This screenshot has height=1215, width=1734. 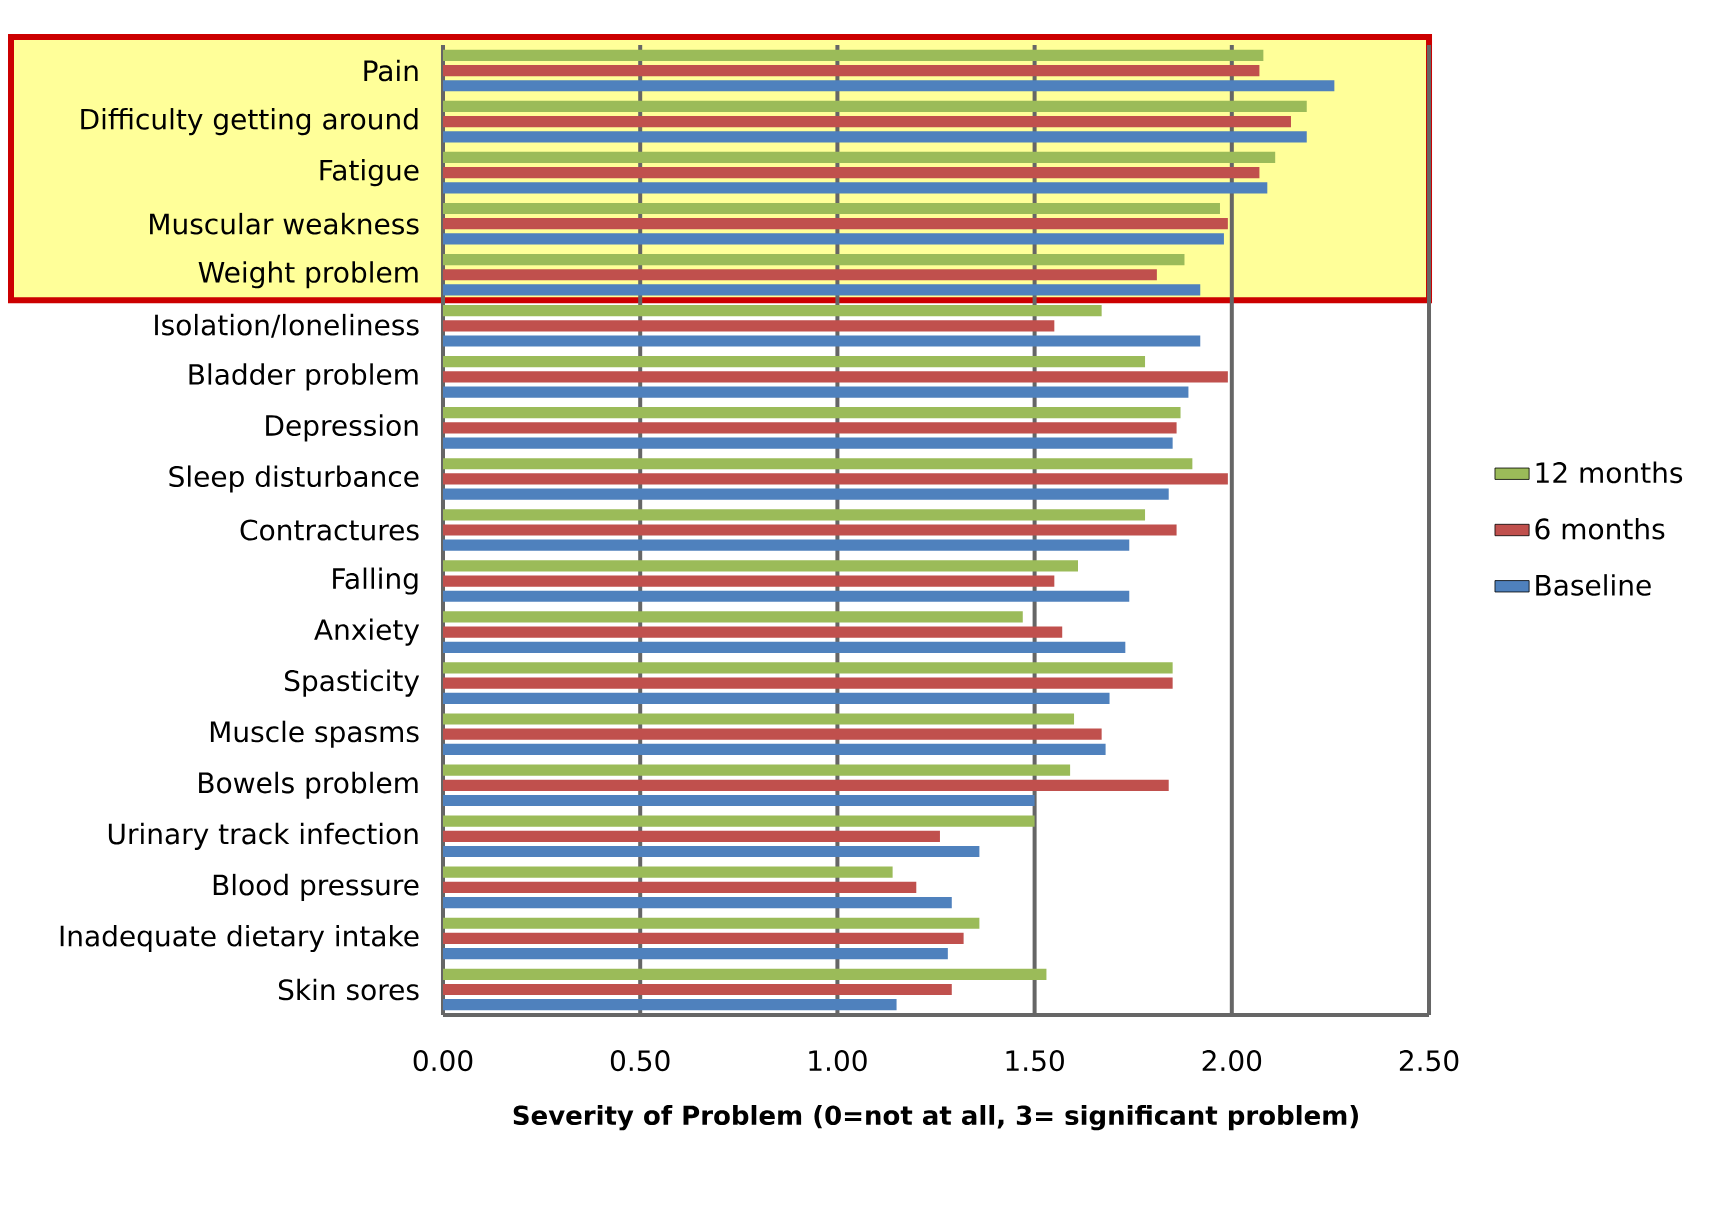 What do you see at coordinates (308, 275) in the screenshot?
I see `y-tick-label: Weight problem` at bounding box center [308, 275].